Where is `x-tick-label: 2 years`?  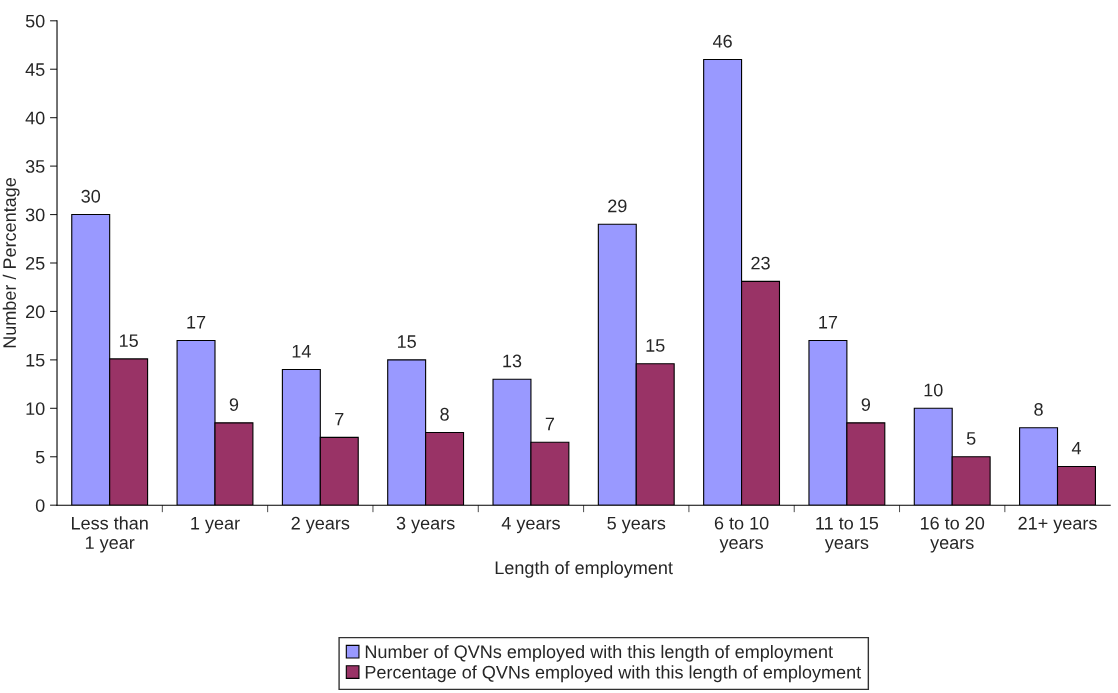
x-tick-label: 2 years is located at coordinates (320, 525).